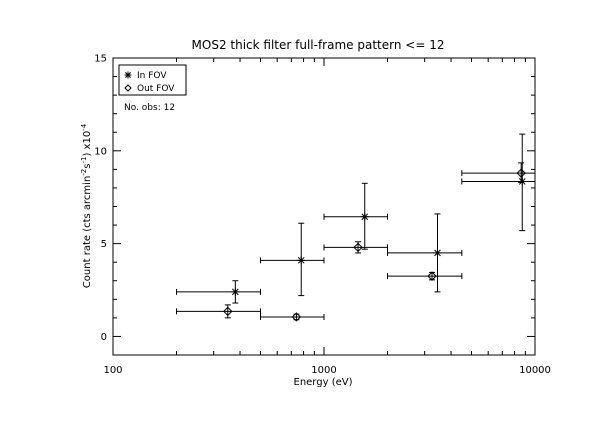  I want to click on legend-label-out-fov: Out FOV, so click(156, 89).